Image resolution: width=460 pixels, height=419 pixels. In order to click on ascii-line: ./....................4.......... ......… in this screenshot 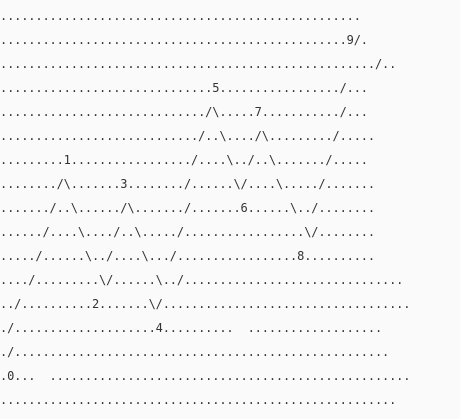, I will do `click(191, 328)`.